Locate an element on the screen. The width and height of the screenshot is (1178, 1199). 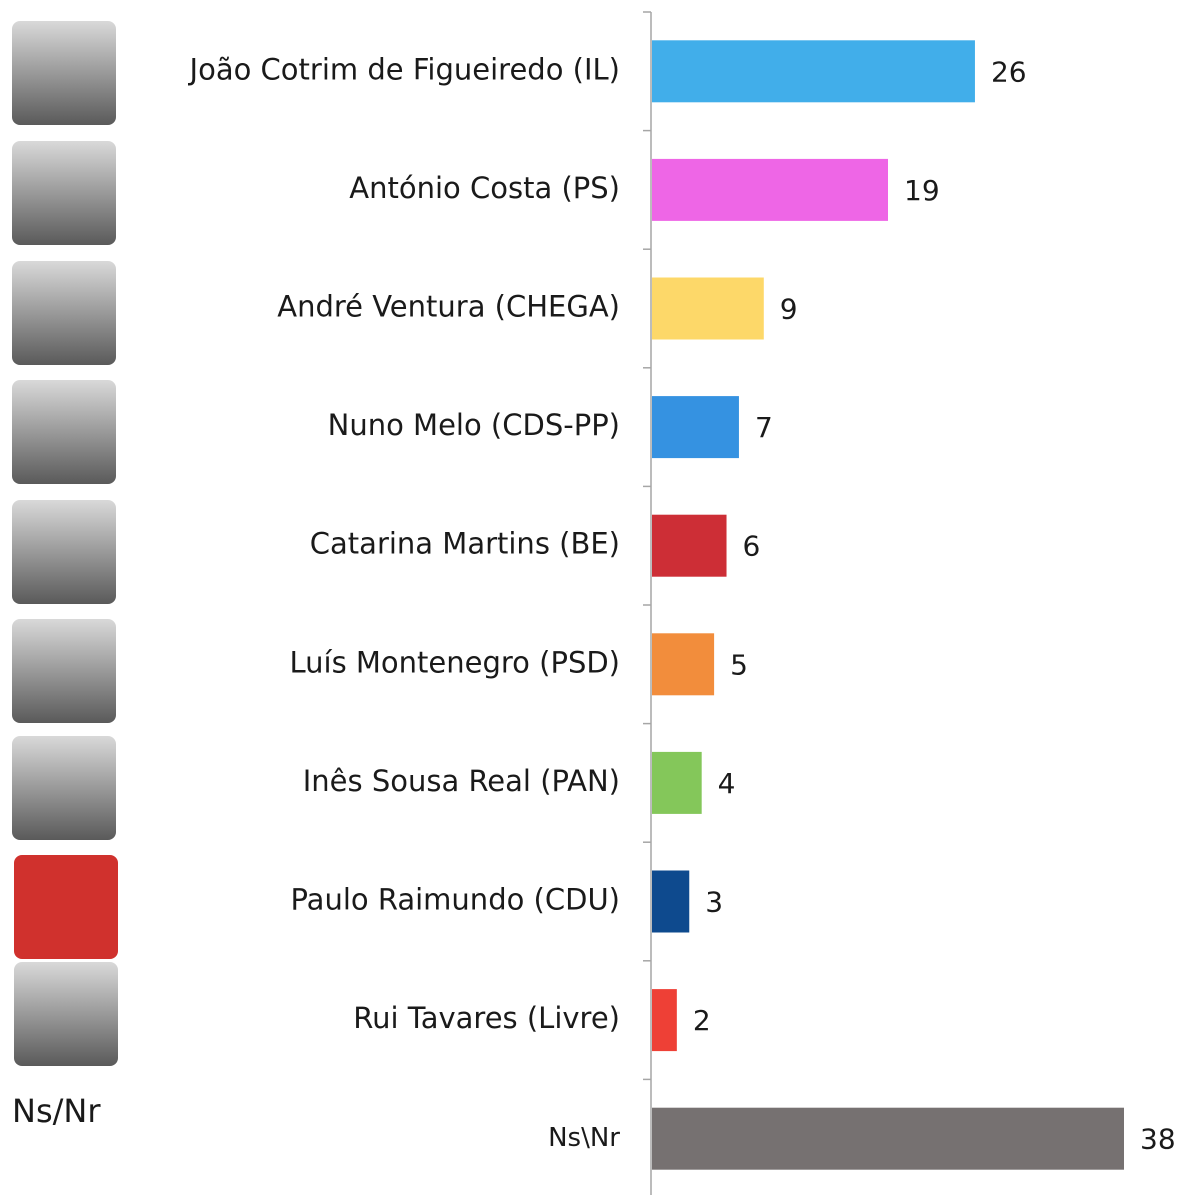
value-label: 3 is located at coordinates (714, 902).